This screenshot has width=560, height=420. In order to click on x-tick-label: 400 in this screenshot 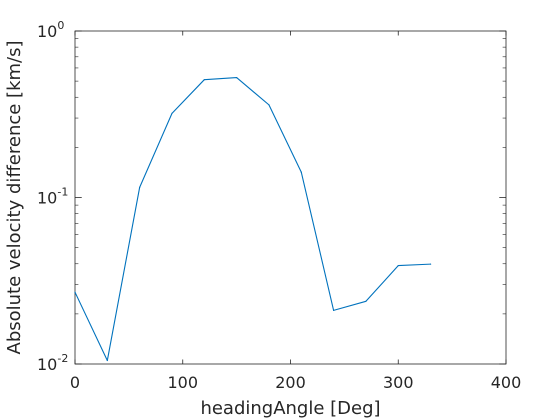, I will do `click(506, 382)`.